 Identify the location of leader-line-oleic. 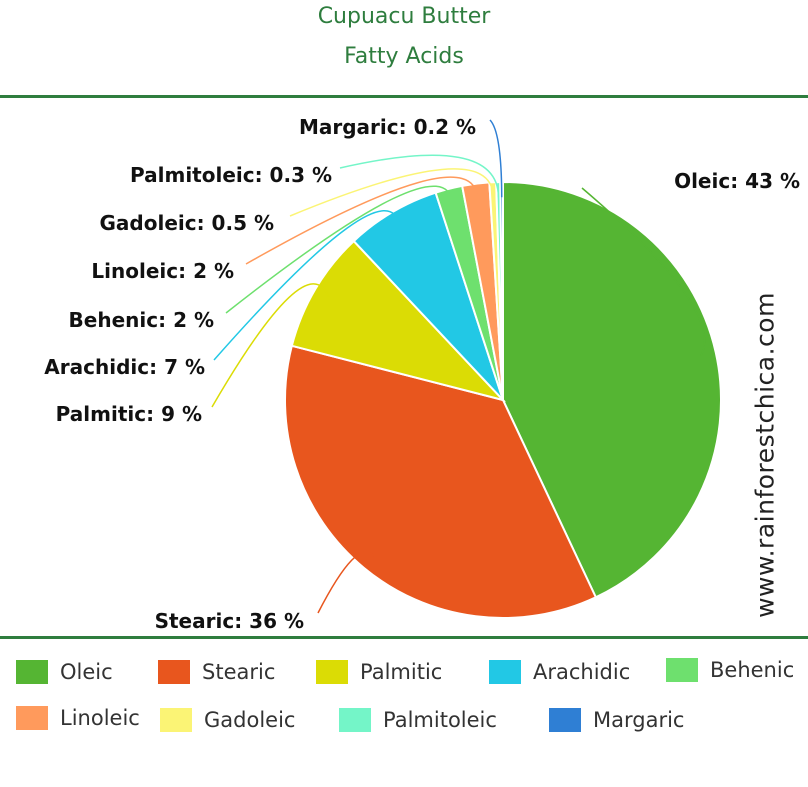
(643, 272).